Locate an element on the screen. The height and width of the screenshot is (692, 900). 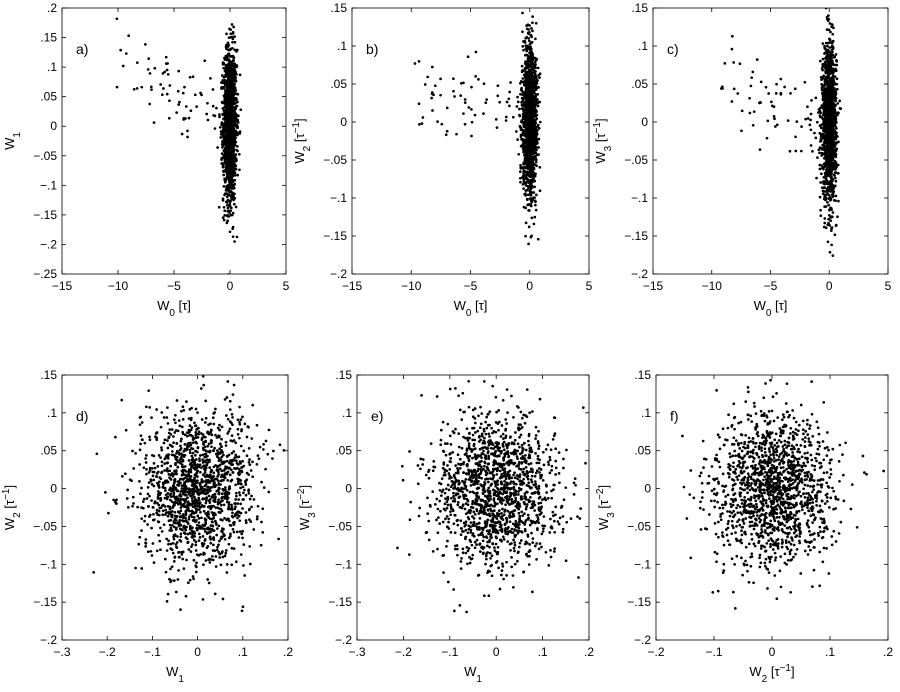
y-tick-label: 0 is located at coordinates (343, 122).